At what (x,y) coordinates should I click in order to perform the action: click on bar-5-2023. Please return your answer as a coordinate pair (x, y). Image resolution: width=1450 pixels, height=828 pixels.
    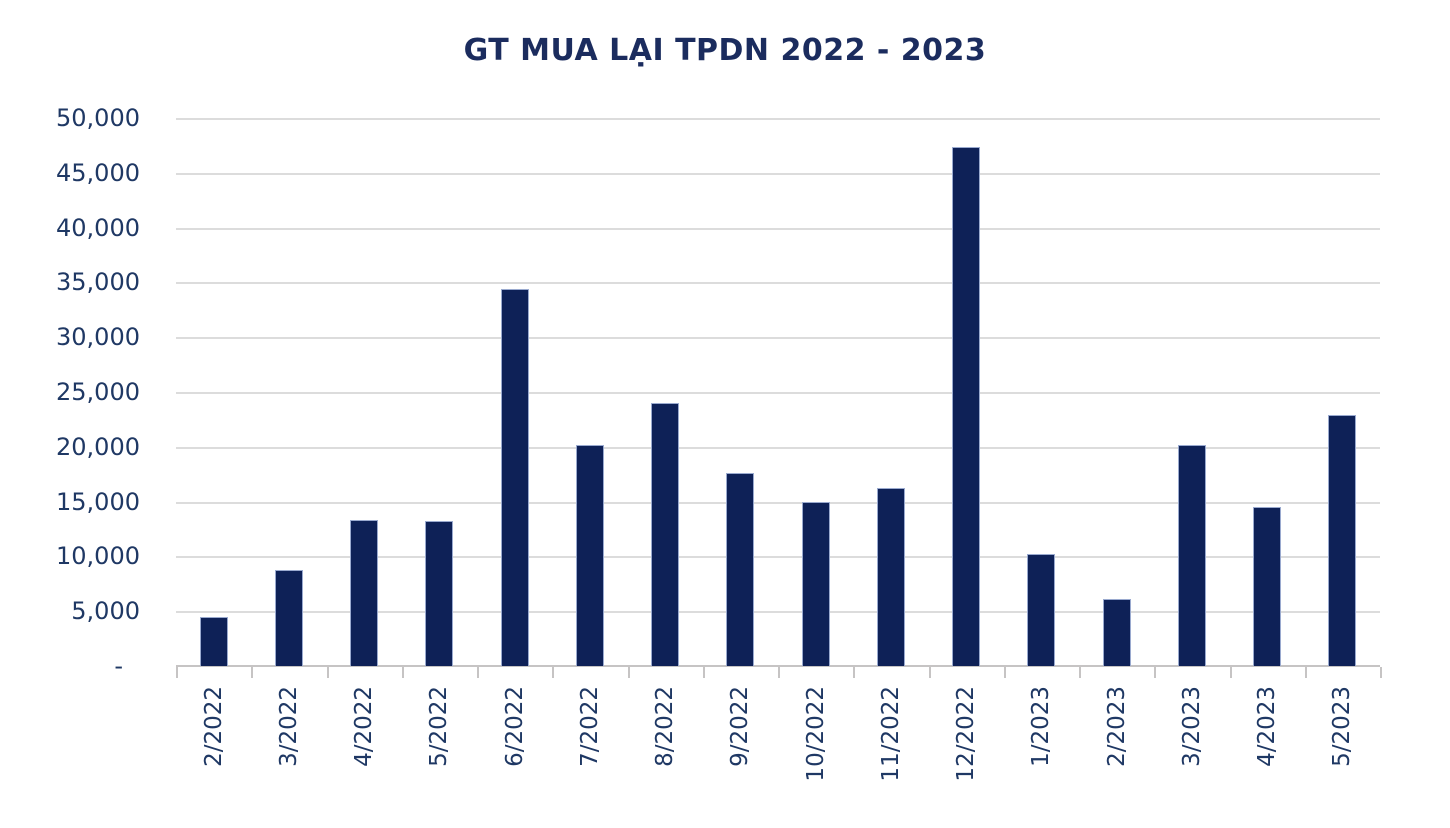
    Looking at the image, I should click on (1342, 540).